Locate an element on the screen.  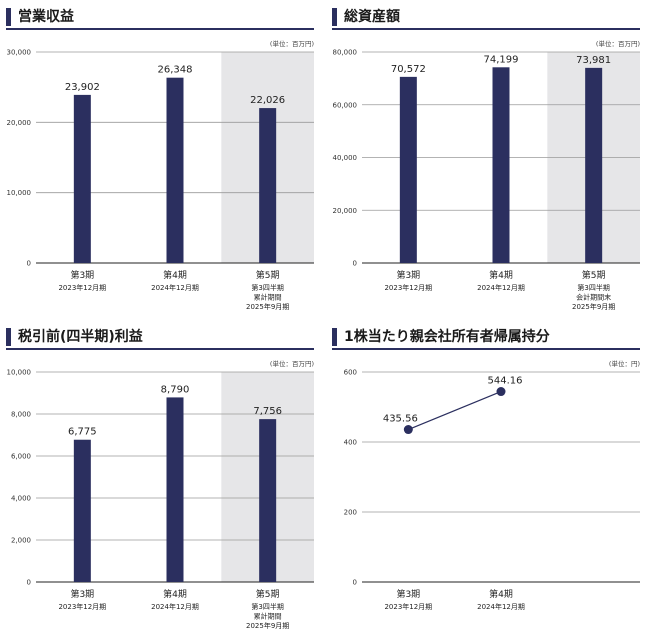
y-tick-label: 2,000 is located at coordinates (21, 541).